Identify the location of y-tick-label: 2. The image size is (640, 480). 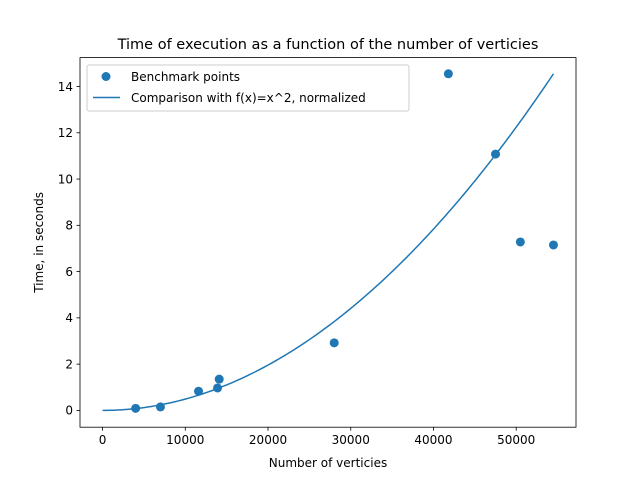
(69, 364).